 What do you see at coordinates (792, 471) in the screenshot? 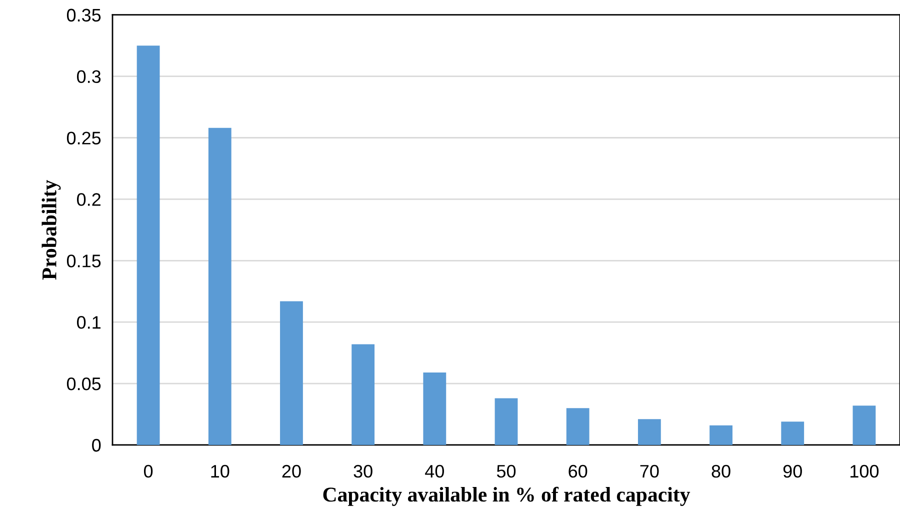
I see `x-tick-label: 90` at bounding box center [792, 471].